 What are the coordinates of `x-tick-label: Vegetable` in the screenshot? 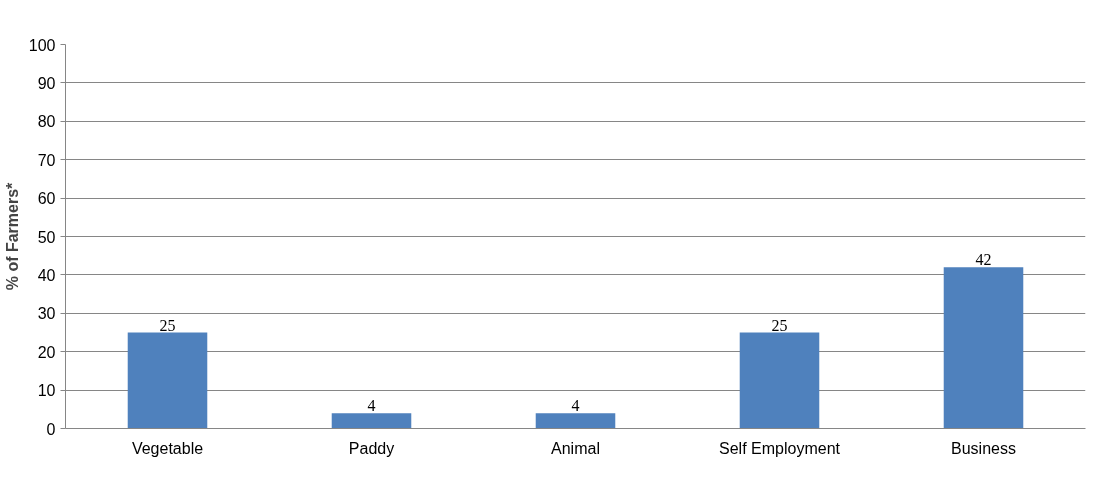 It's located at (167, 448).